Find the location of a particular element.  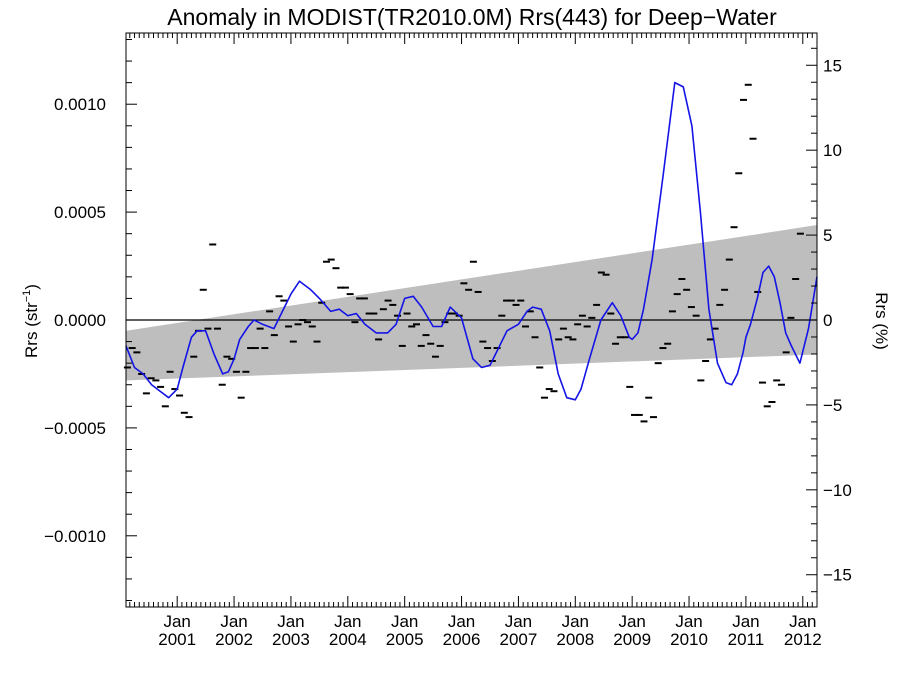

x-tick-year-label: 2002 is located at coordinates (234, 639).